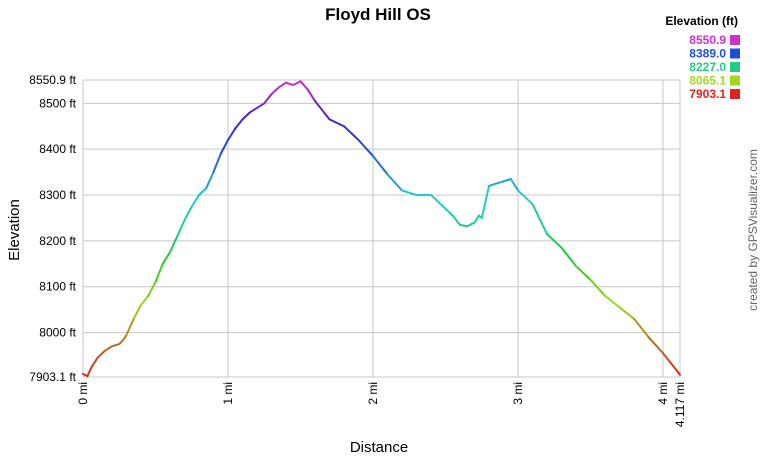  I want to click on y-tick-label: 8550.9 ft, so click(52, 80).